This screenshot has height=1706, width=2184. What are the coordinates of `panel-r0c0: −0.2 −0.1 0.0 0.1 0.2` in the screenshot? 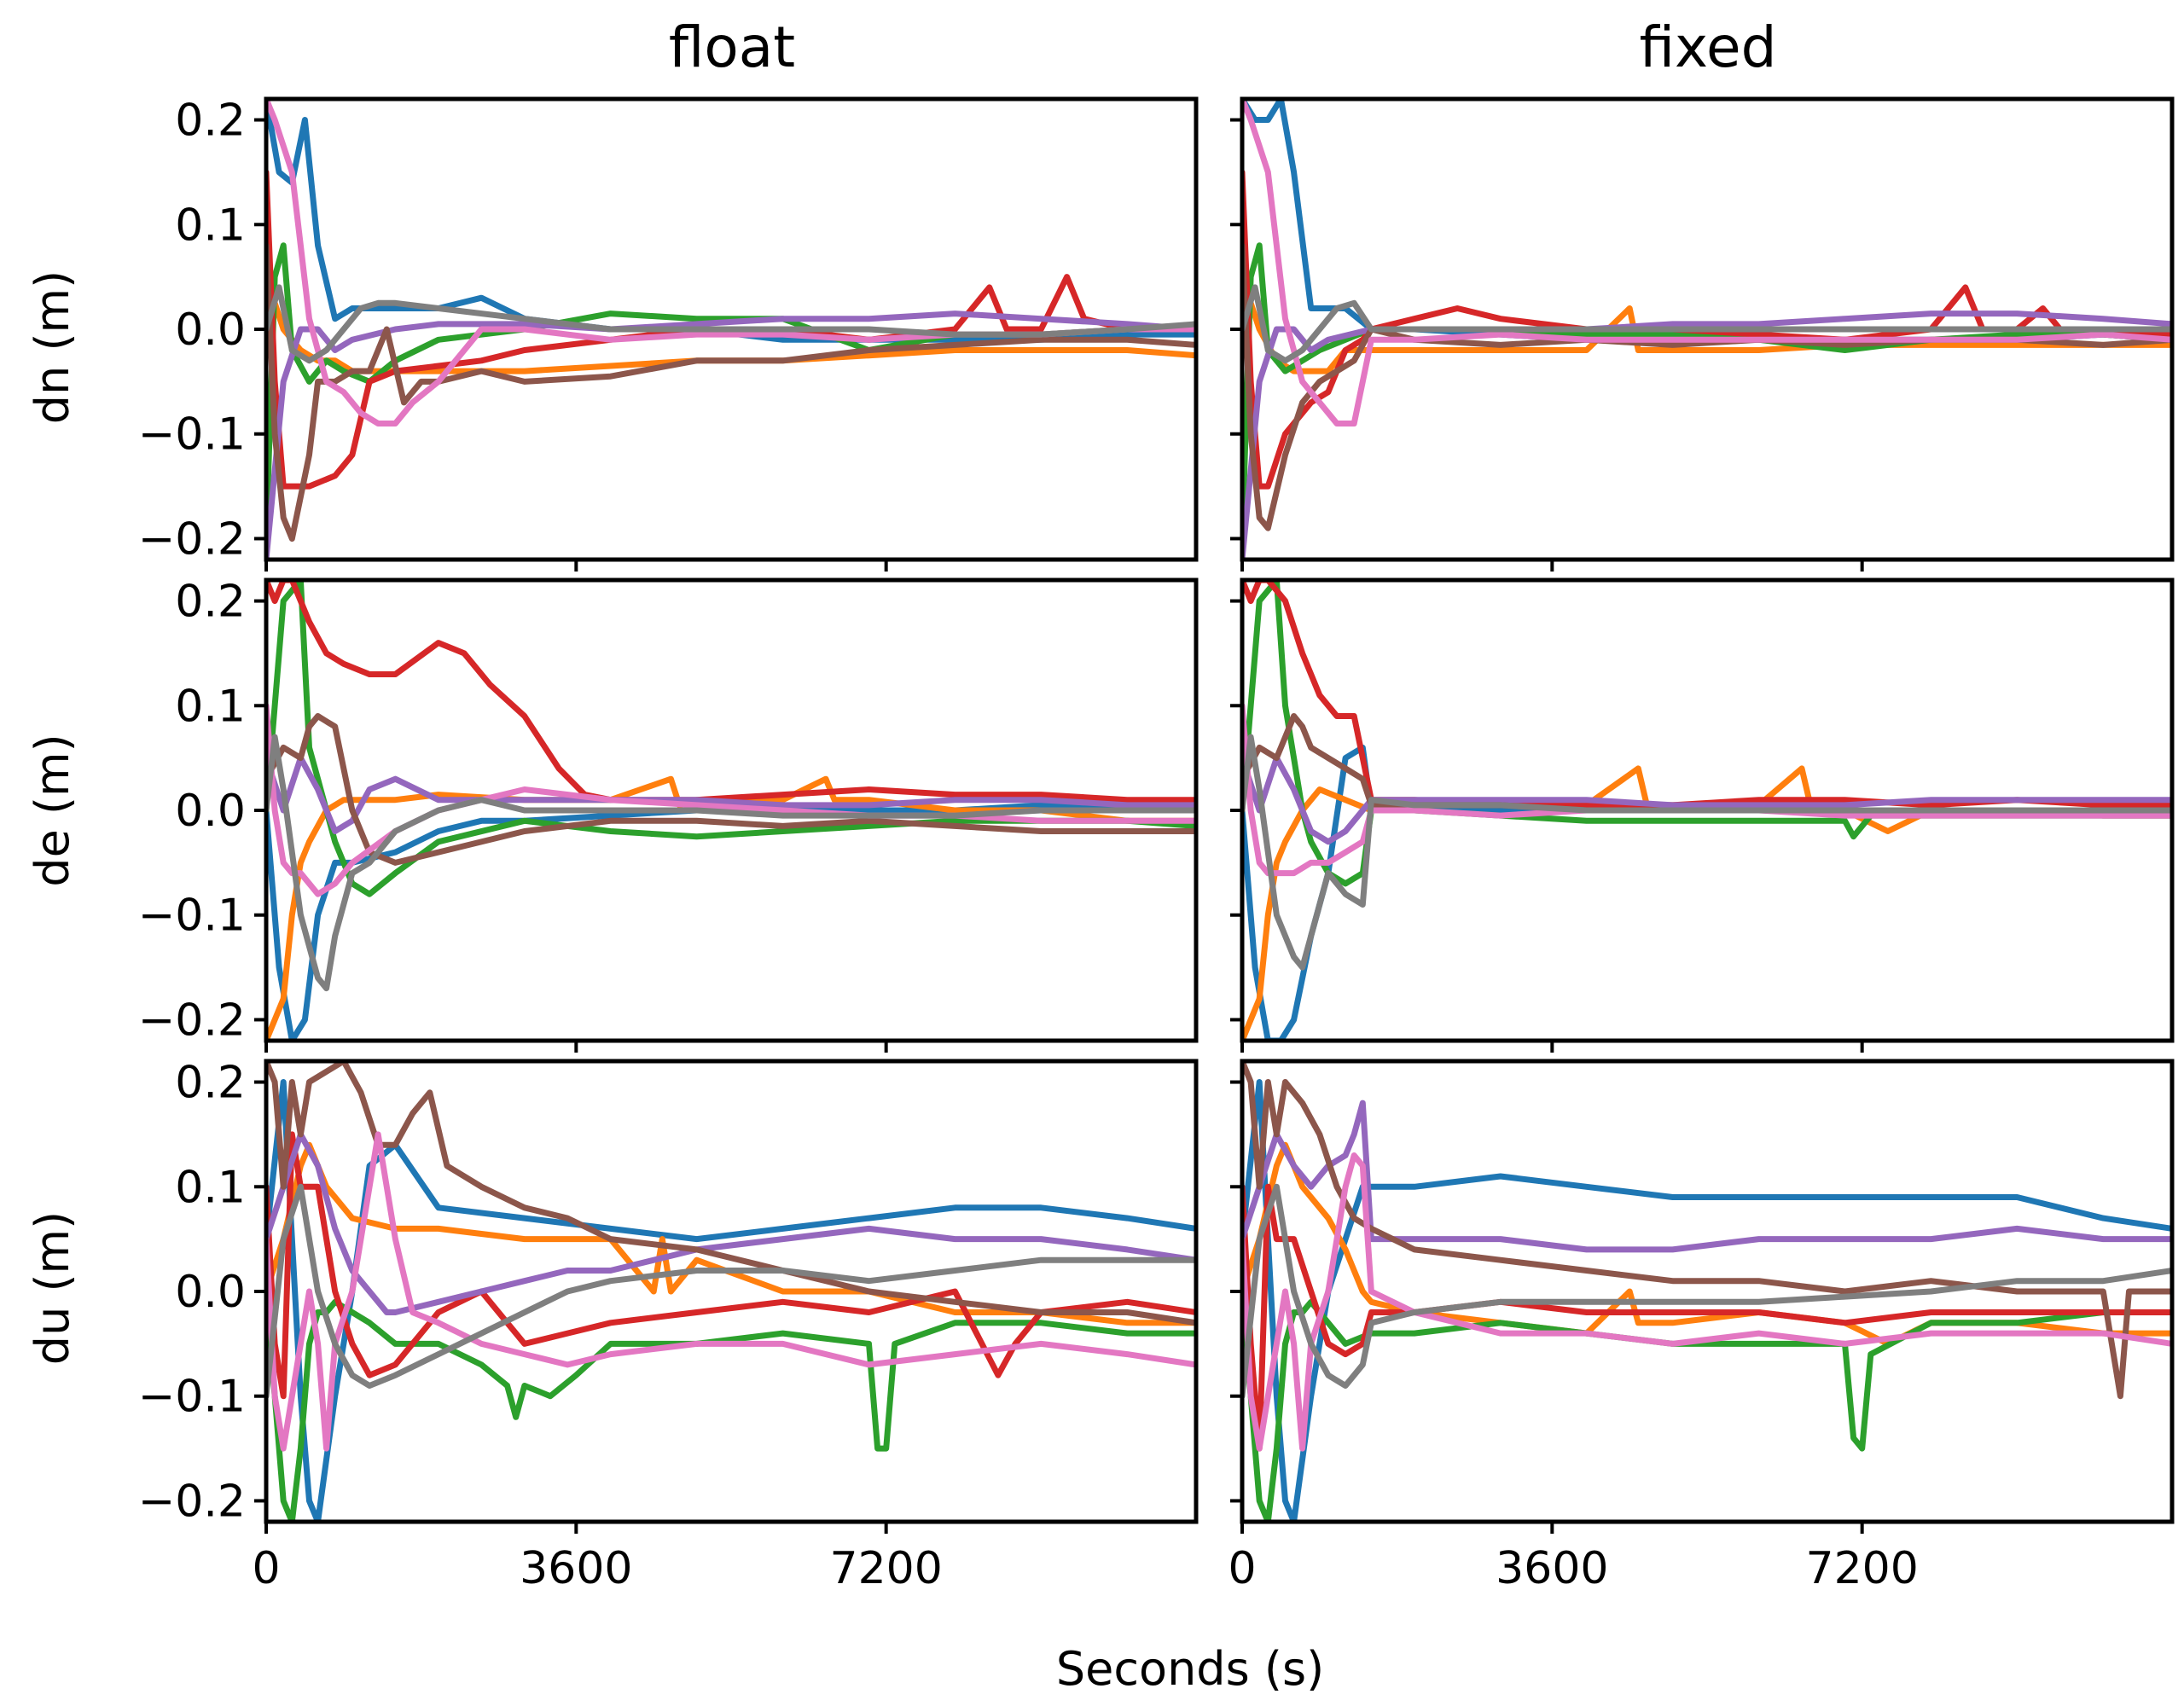 It's located at (669, 334).